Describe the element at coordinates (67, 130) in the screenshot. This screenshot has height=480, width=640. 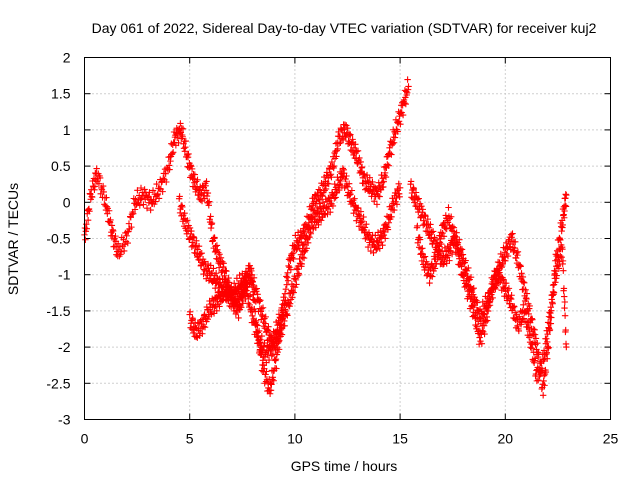
I see `y-tick-label: 1` at that location.